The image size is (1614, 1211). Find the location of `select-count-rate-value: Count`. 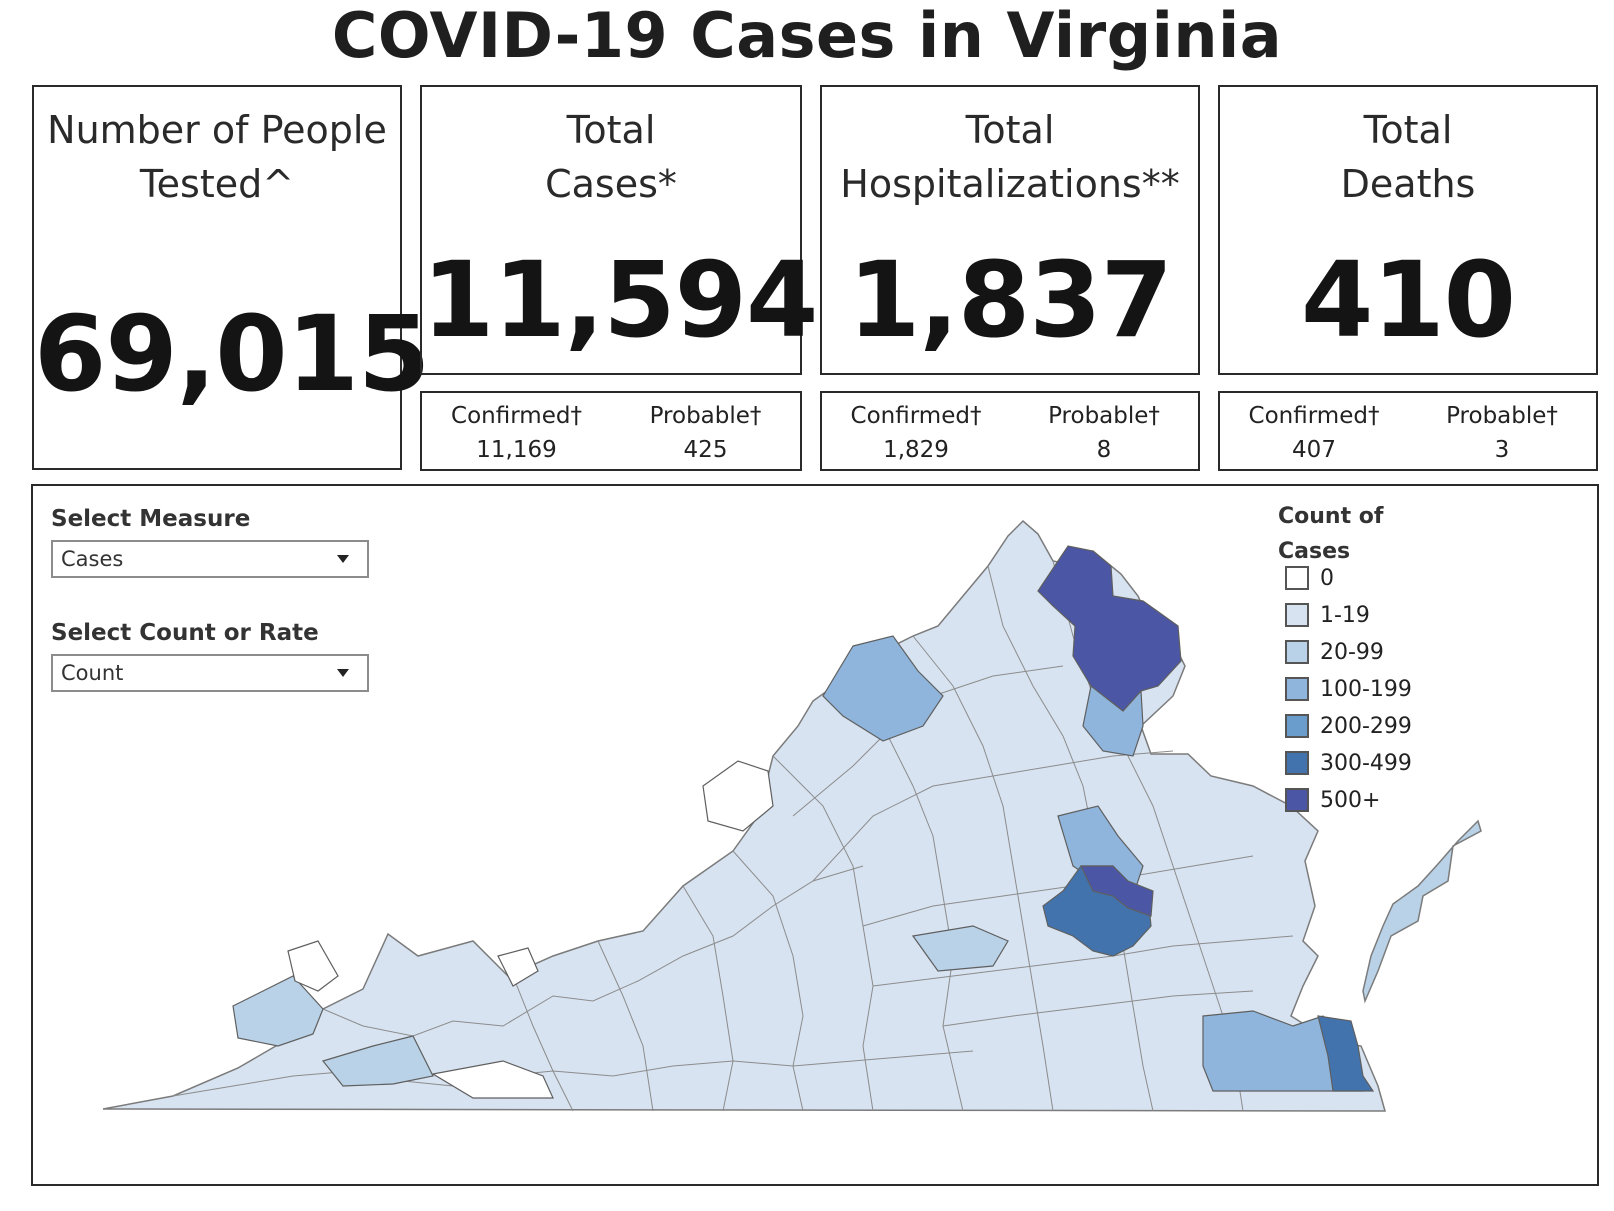

select-count-rate-value: Count is located at coordinates (92, 673).